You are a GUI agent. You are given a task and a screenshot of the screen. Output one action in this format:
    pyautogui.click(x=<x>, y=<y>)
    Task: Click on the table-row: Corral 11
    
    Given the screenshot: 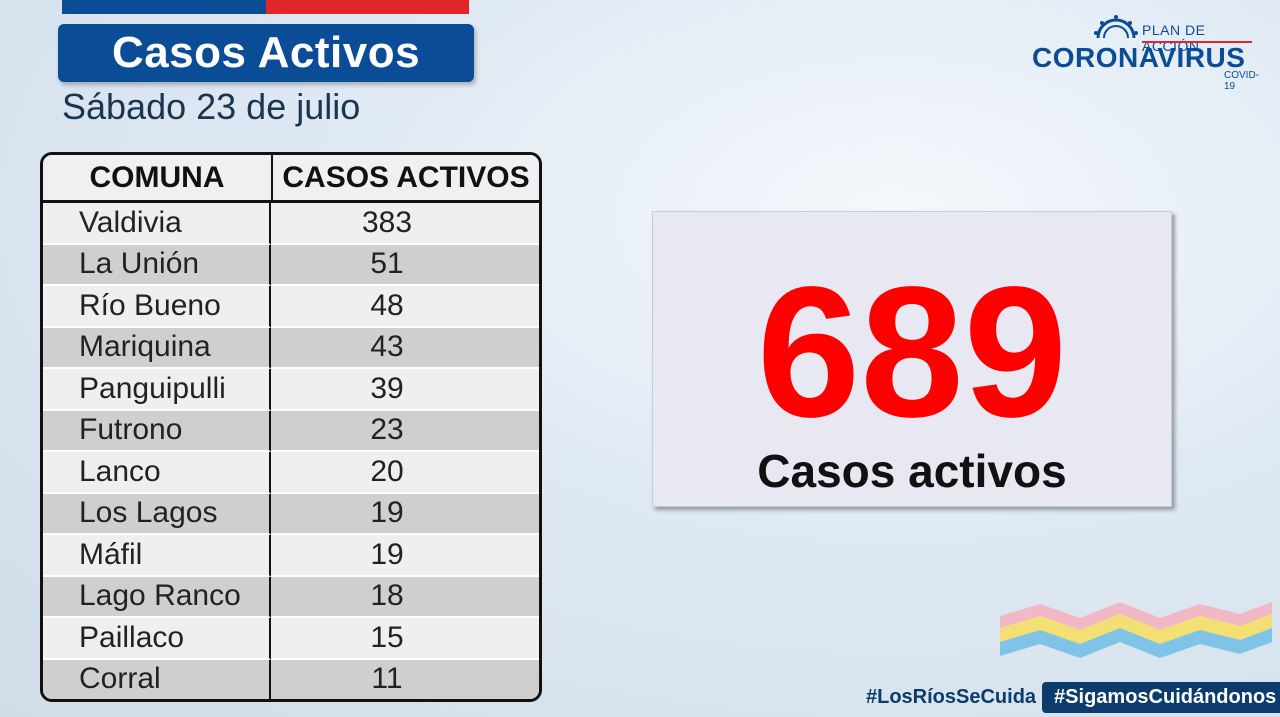 What is the action you would take?
    pyautogui.click(x=291, y=679)
    